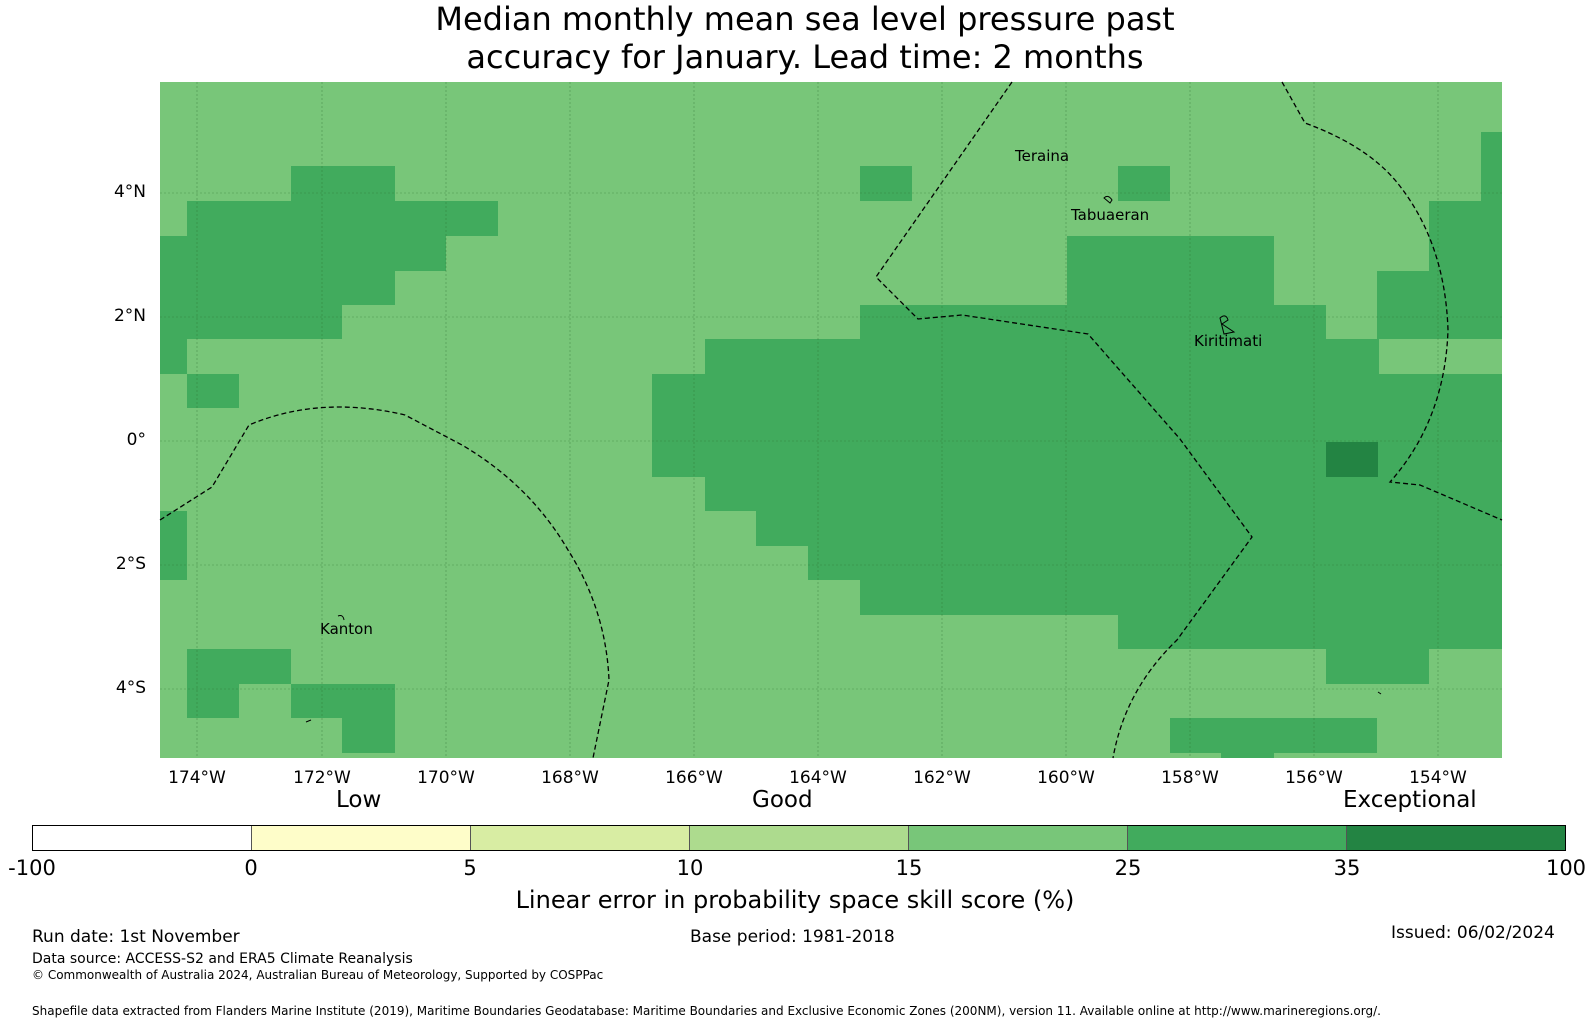 The image size is (1590, 1020). I want to click on x-label-174w: 174°W, so click(197, 778).